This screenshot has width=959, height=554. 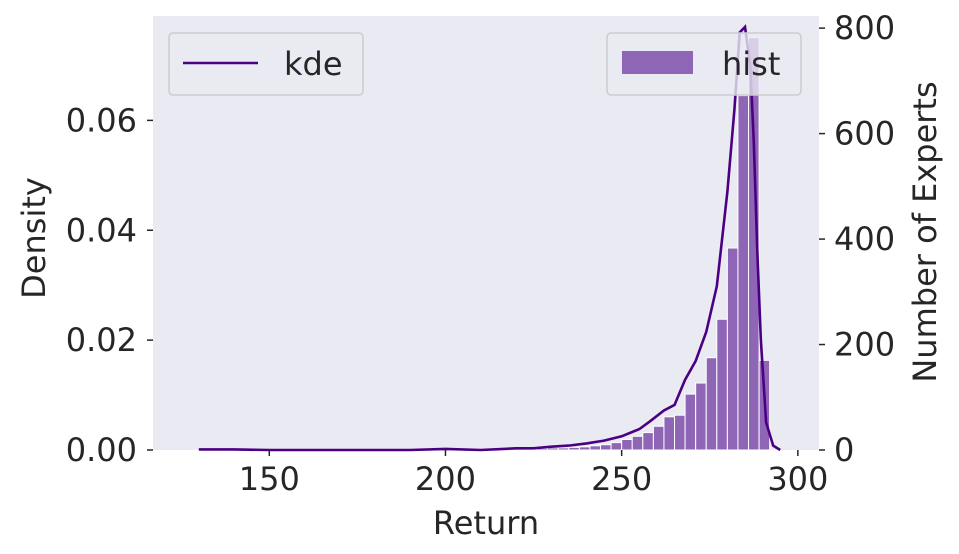 What do you see at coordinates (621, 479) in the screenshot?
I see `x-tick-label: 250` at bounding box center [621, 479].